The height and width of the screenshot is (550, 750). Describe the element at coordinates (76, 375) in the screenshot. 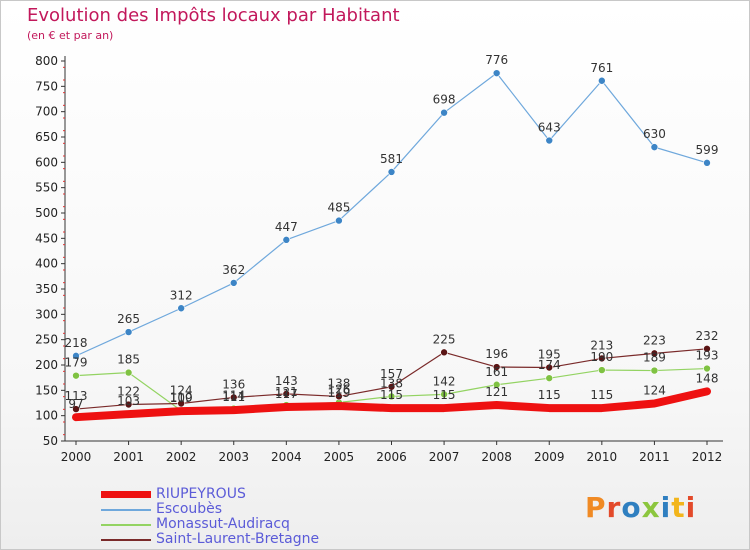

I see `data-point-monassut-audiracq-2000` at that location.